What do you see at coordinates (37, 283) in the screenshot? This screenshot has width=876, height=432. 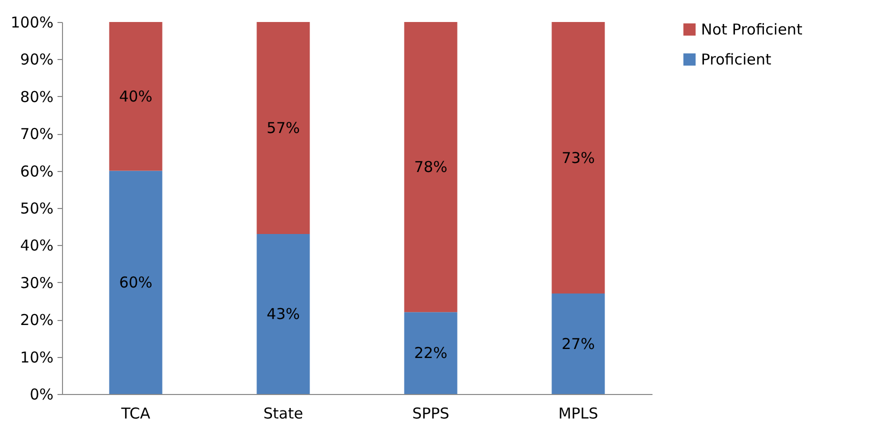 I see `y-tick-label: 30%` at bounding box center [37, 283].